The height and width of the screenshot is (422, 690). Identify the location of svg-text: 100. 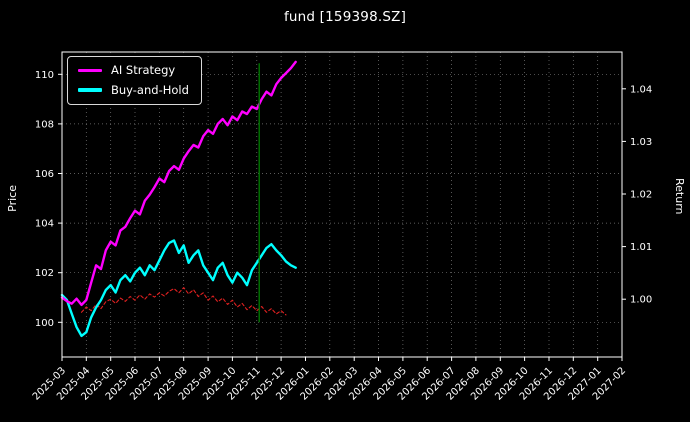
(44, 323).